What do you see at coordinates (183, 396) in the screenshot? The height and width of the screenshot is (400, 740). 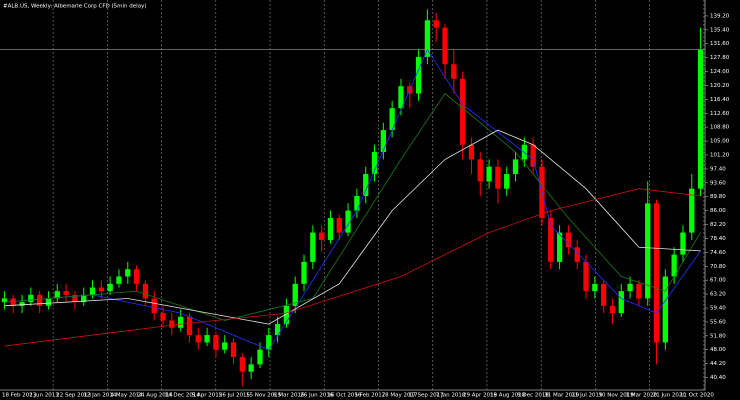 I see `x-tick-label: 14 Dec 2014` at bounding box center [183, 396].